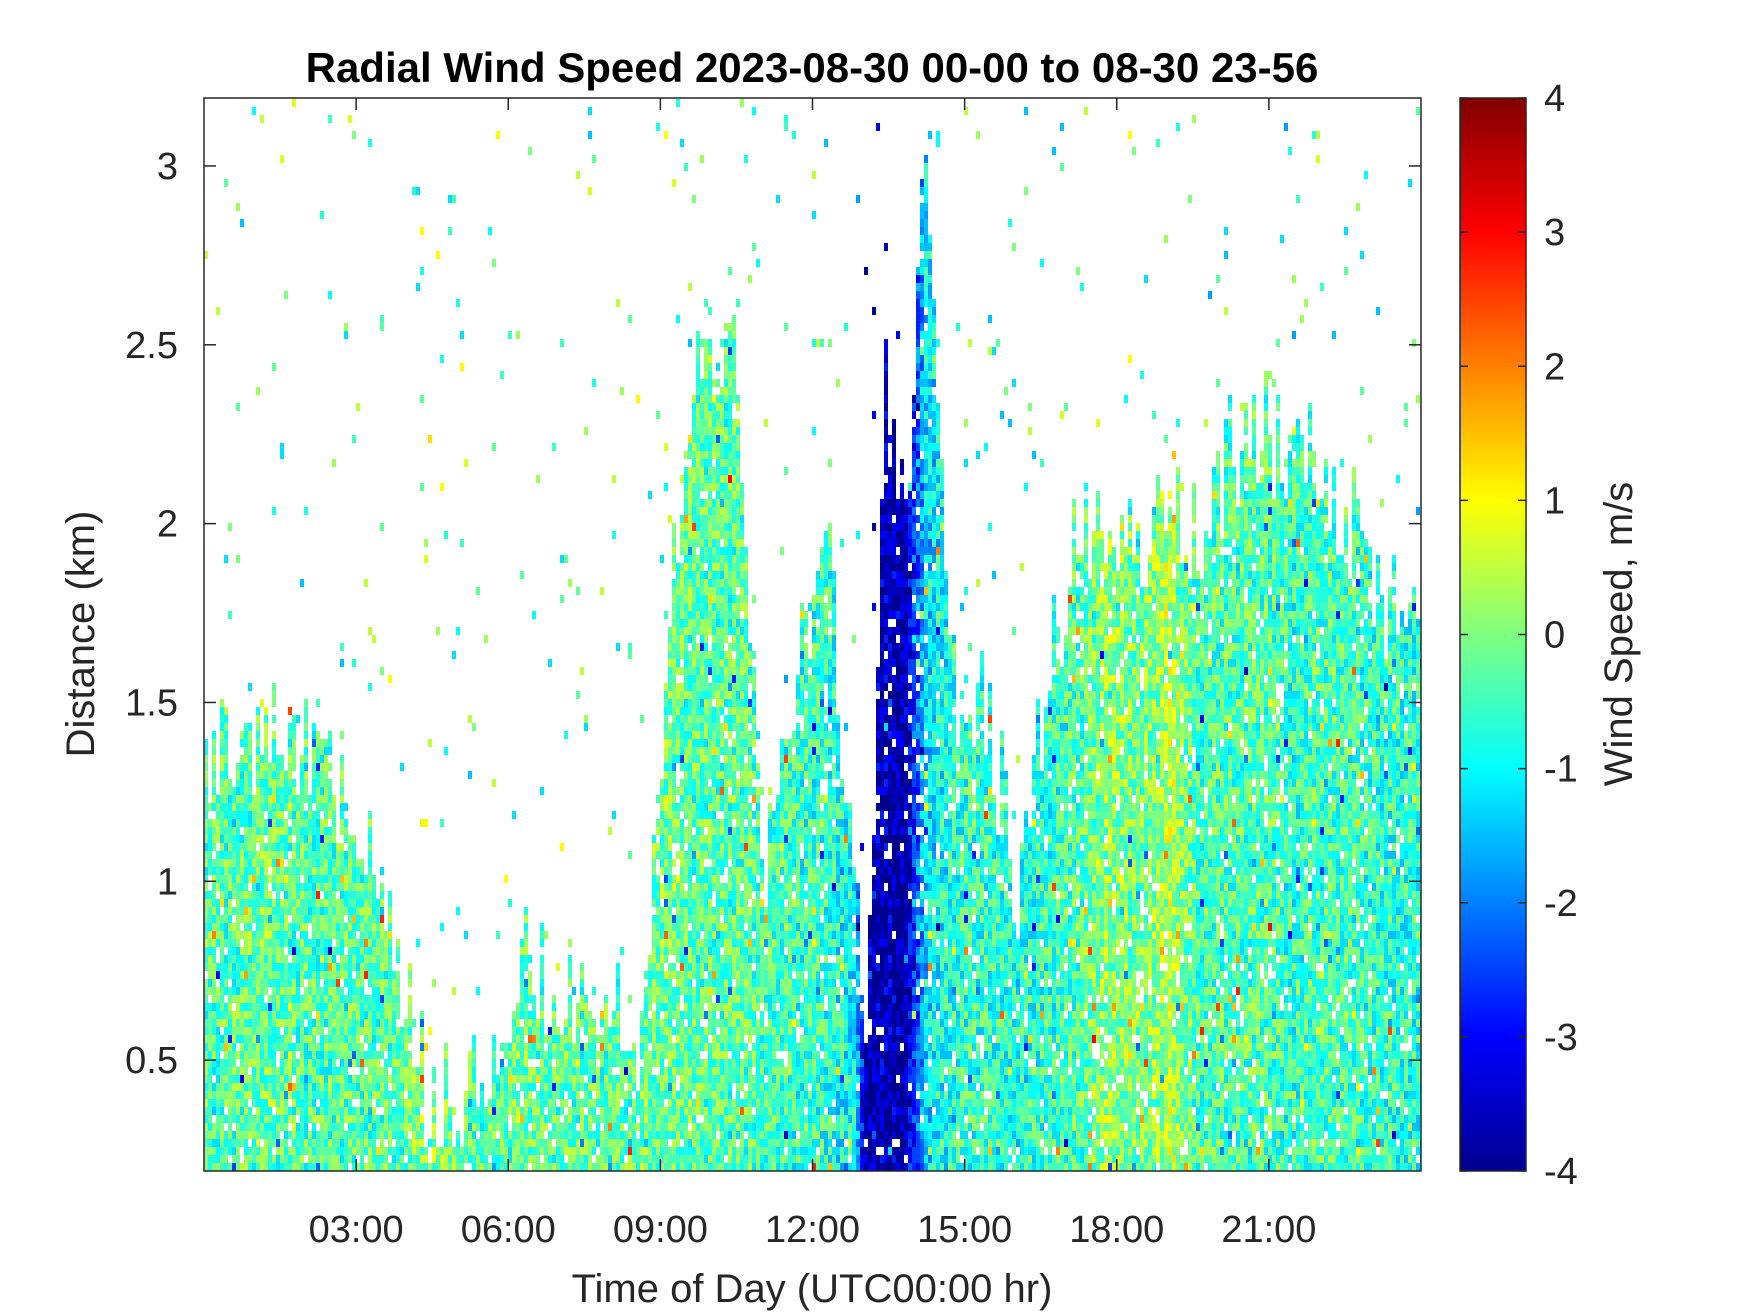 The height and width of the screenshot is (1313, 1750). Describe the element at coordinates (1561, 770) in the screenshot. I see `colorbar-tick-label: -1` at that location.